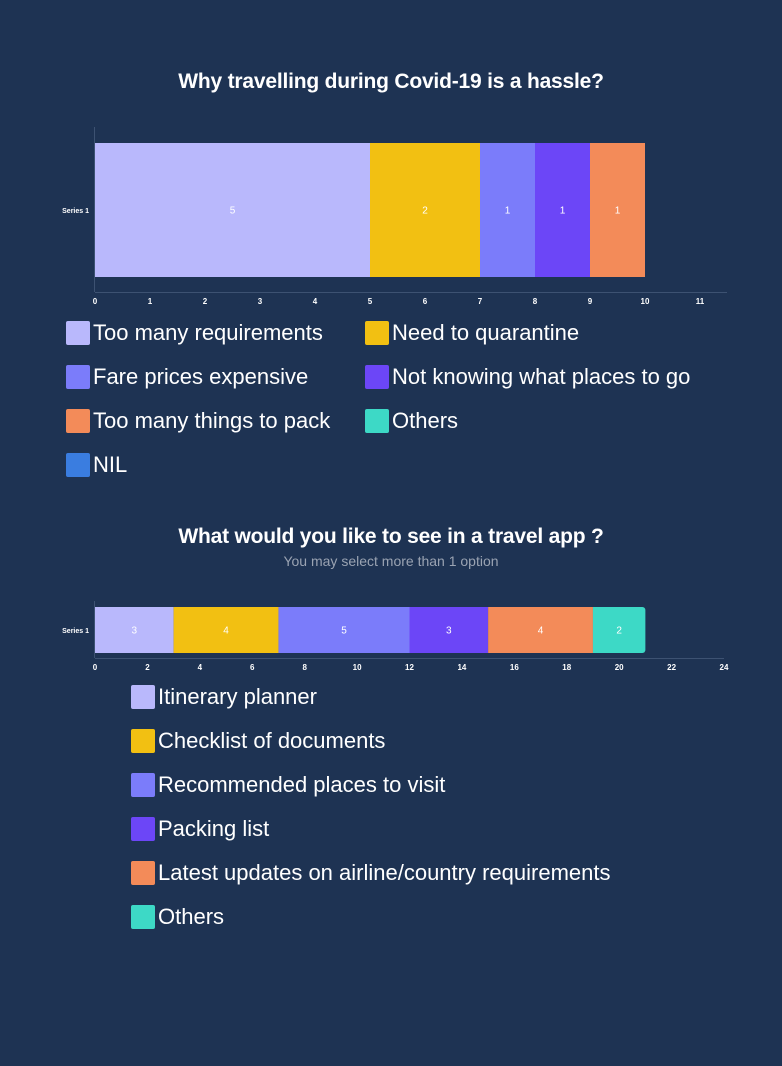  I want to click on legend-item: Recommended places to visit, so click(288, 785).